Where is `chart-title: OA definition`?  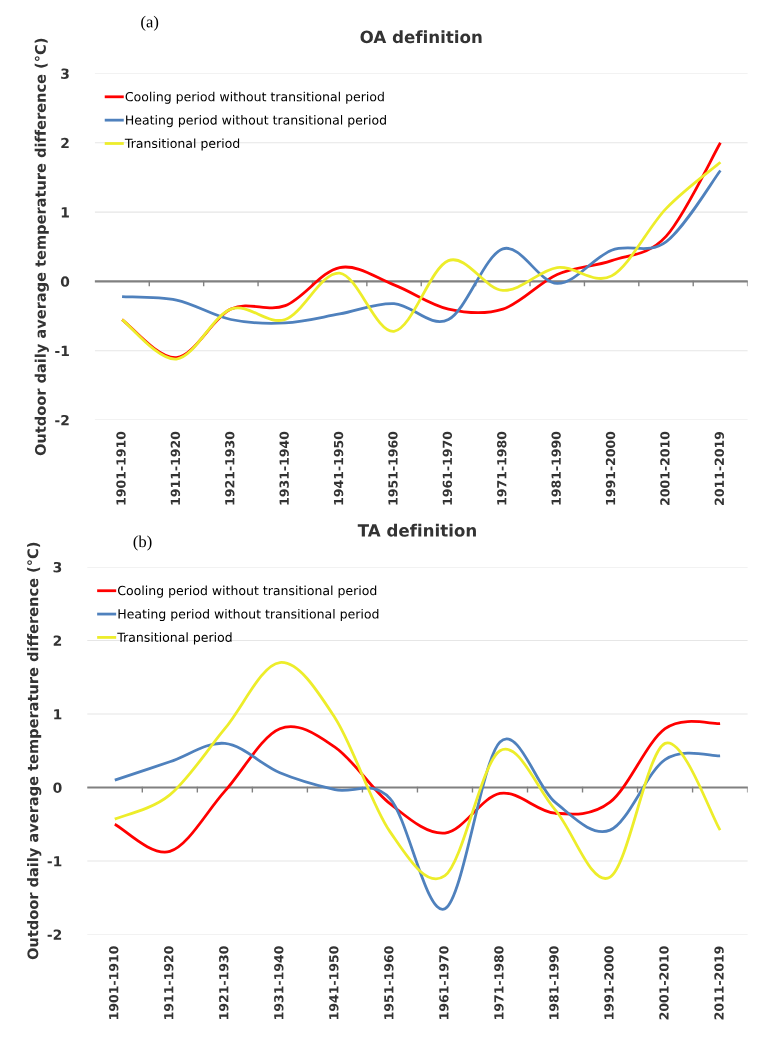
chart-title: OA definition is located at coordinates (421, 37).